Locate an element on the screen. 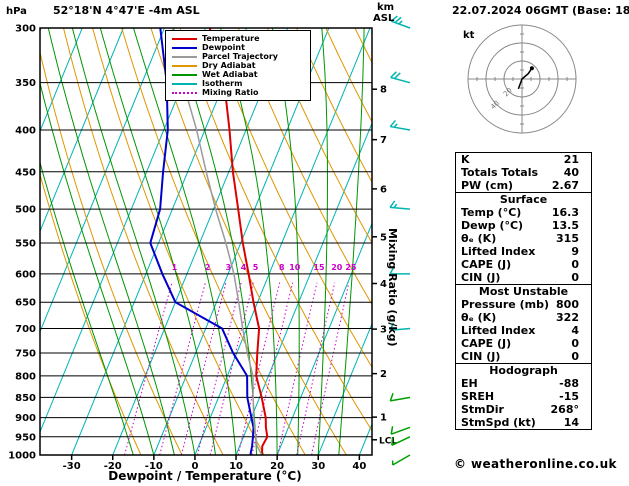  parcel-trajectory-curve is located at coordinates (217, 241).